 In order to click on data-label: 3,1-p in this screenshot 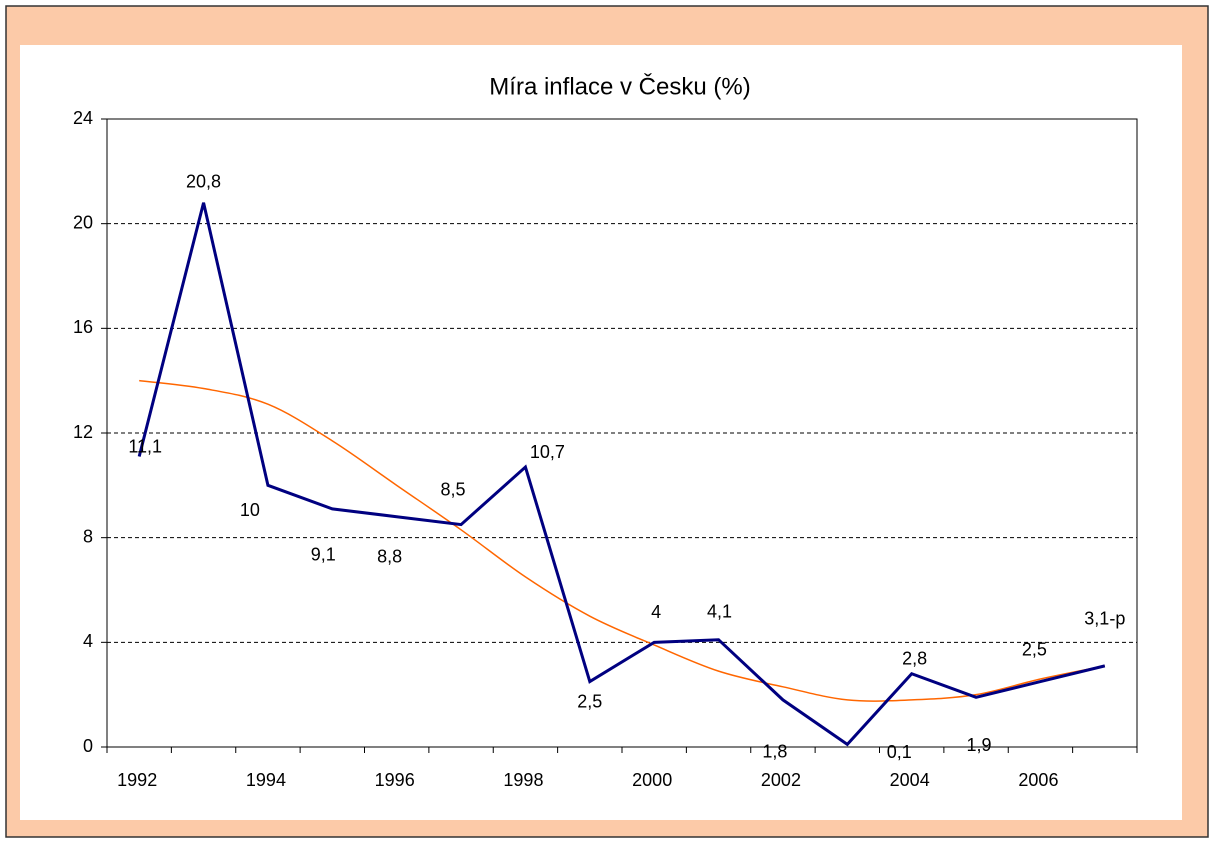, I will do `click(1104, 619)`.